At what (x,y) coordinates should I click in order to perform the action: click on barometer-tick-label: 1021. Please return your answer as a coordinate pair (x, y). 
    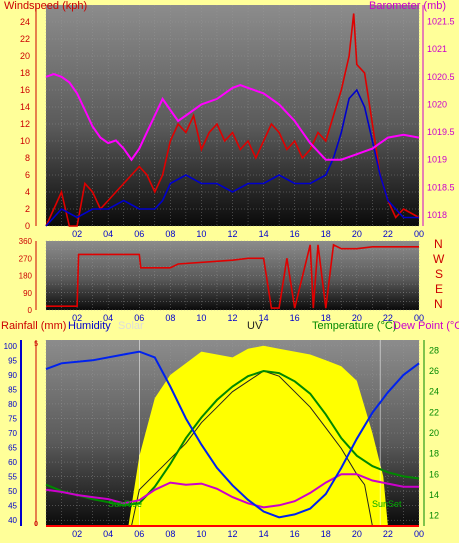
    Looking at the image, I should click on (437, 49).